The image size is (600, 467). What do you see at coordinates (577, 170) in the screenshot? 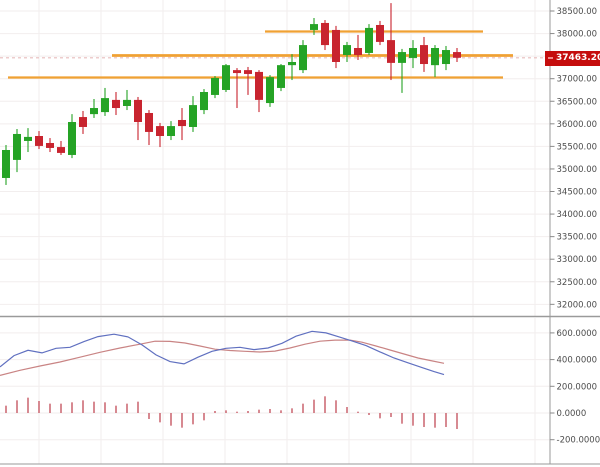
I see `axis-tick-label: 35000.00` at bounding box center [577, 170].